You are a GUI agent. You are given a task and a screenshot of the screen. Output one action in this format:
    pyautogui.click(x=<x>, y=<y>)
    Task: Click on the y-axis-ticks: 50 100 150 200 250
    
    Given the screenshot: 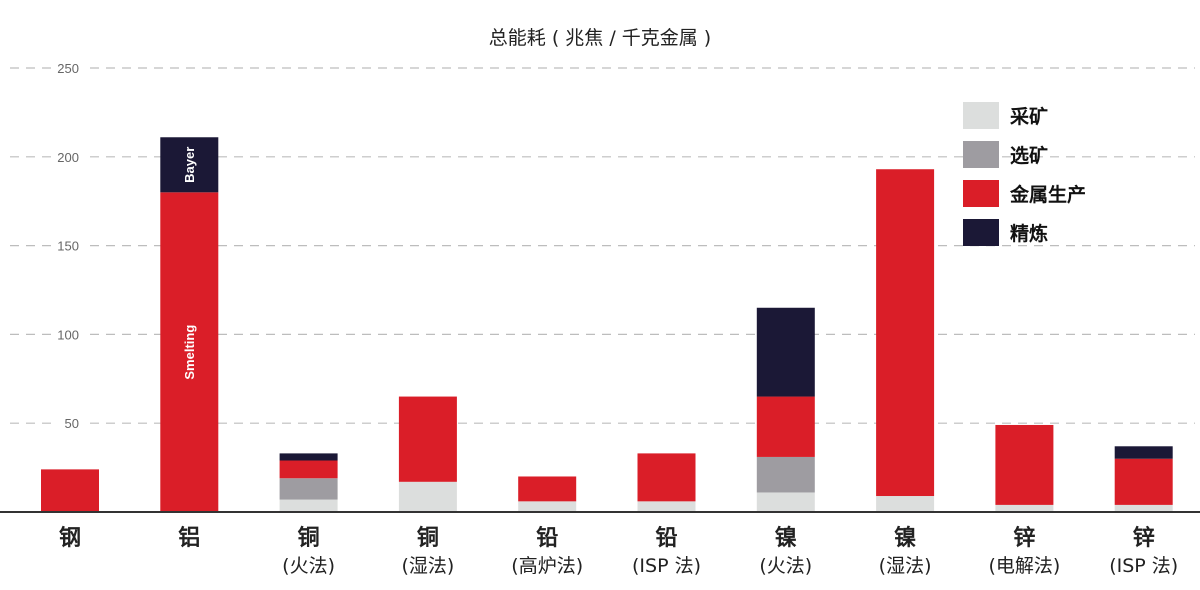 What is the action you would take?
    pyautogui.click(x=68, y=246)
    